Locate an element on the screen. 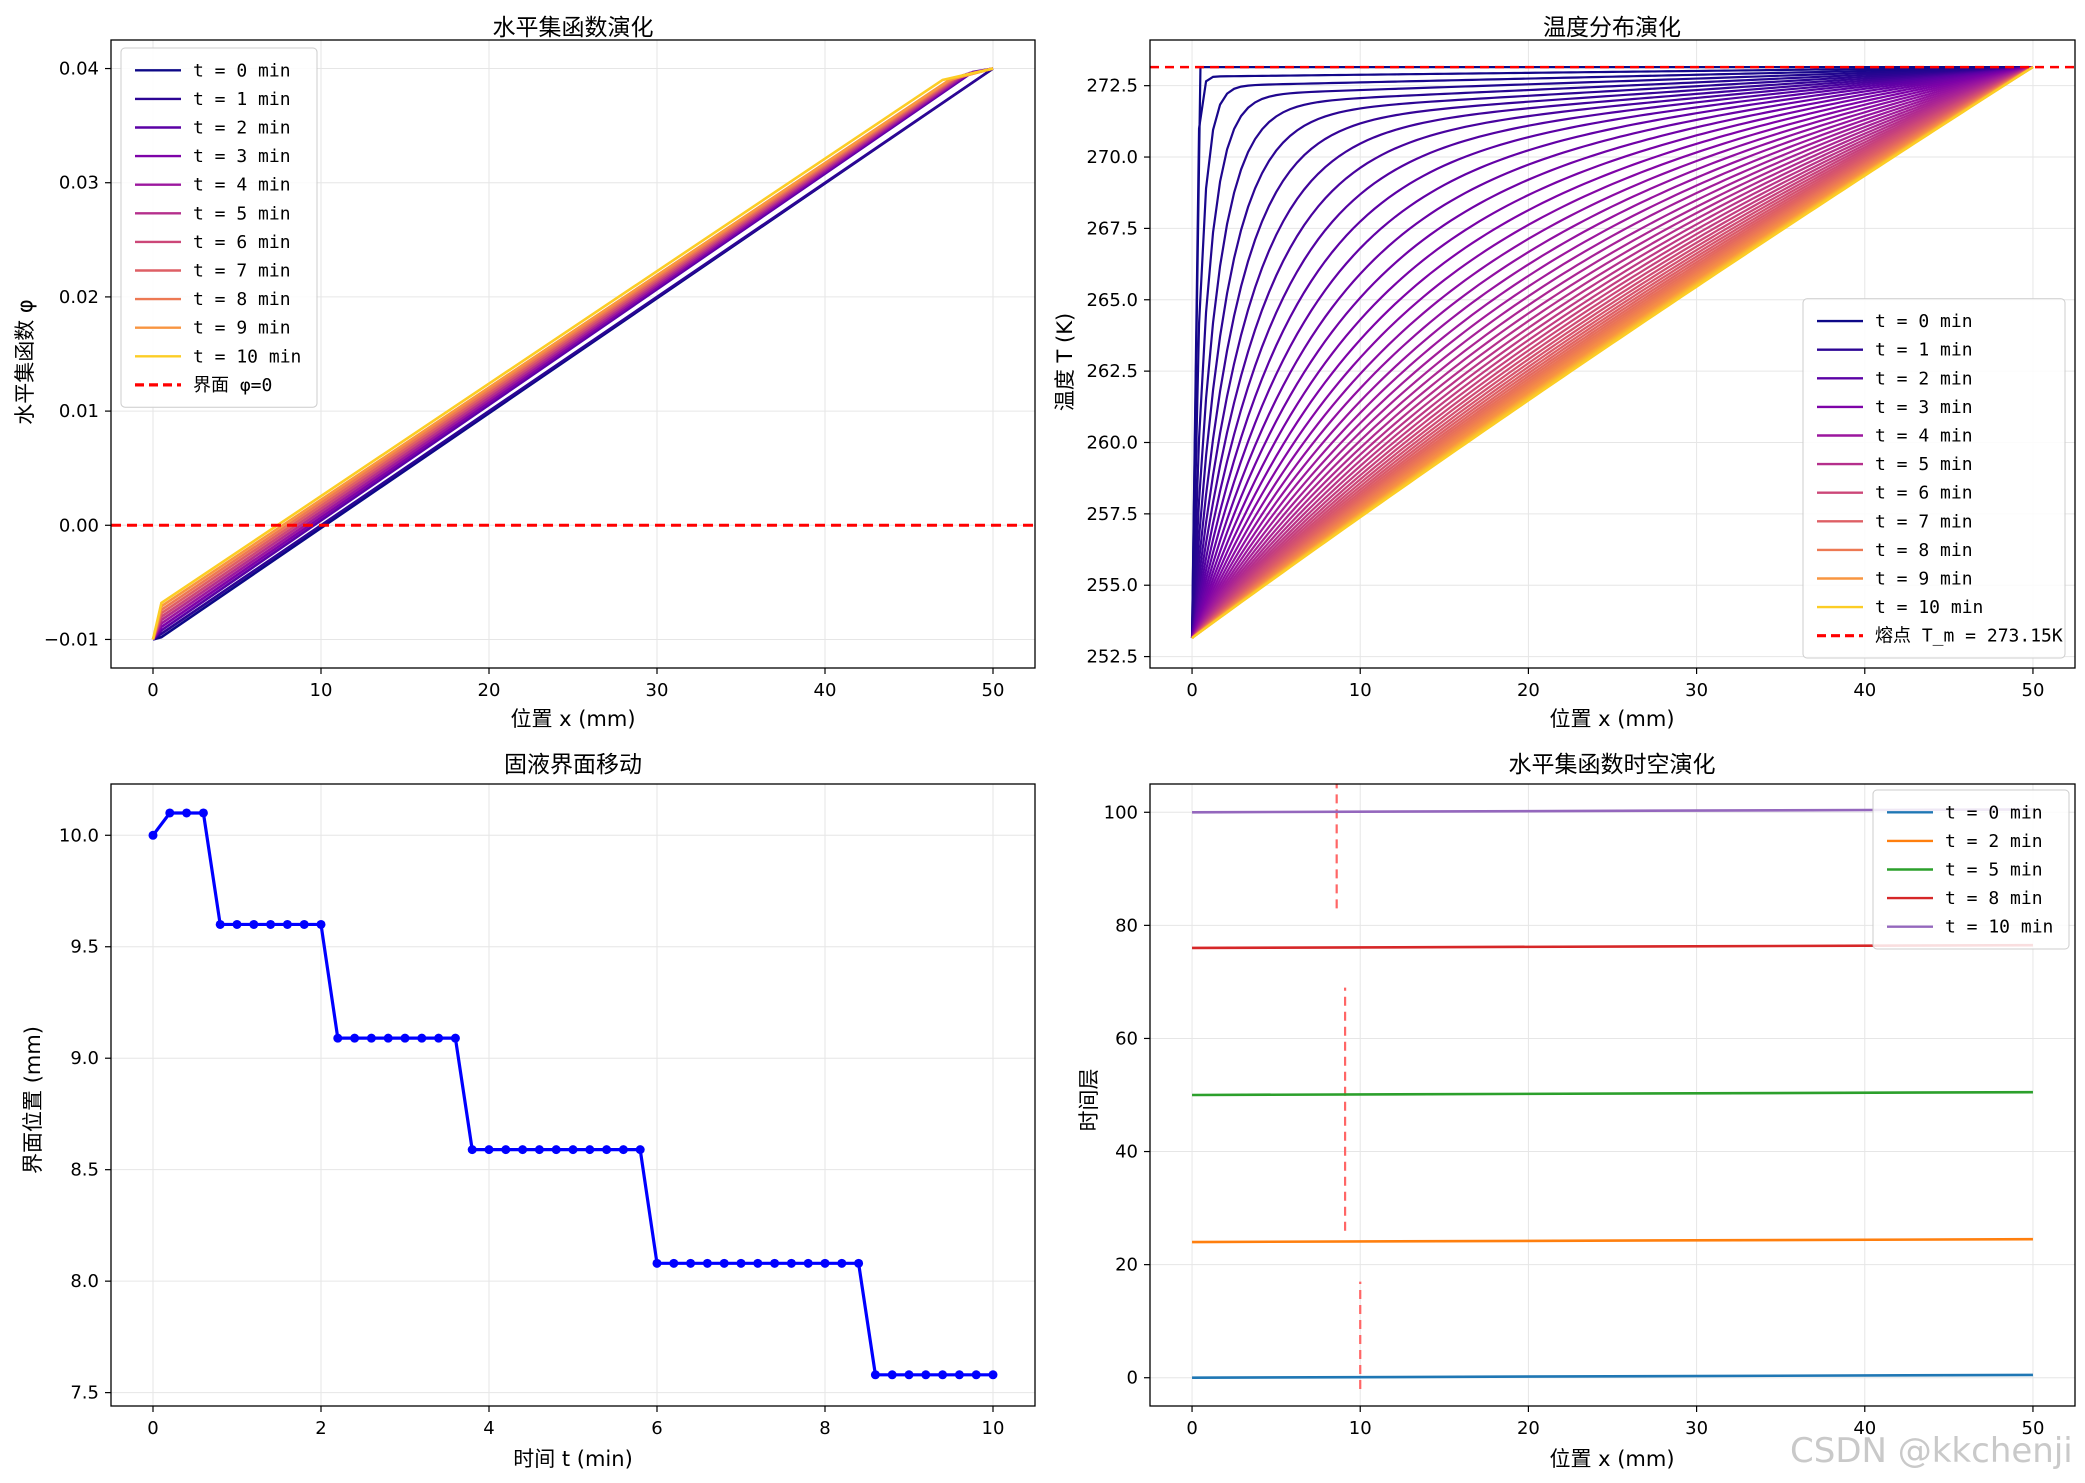 This screenshot has width=2085, height=1483. legend-label: t = 7 min is located at coordinates (242, 271).